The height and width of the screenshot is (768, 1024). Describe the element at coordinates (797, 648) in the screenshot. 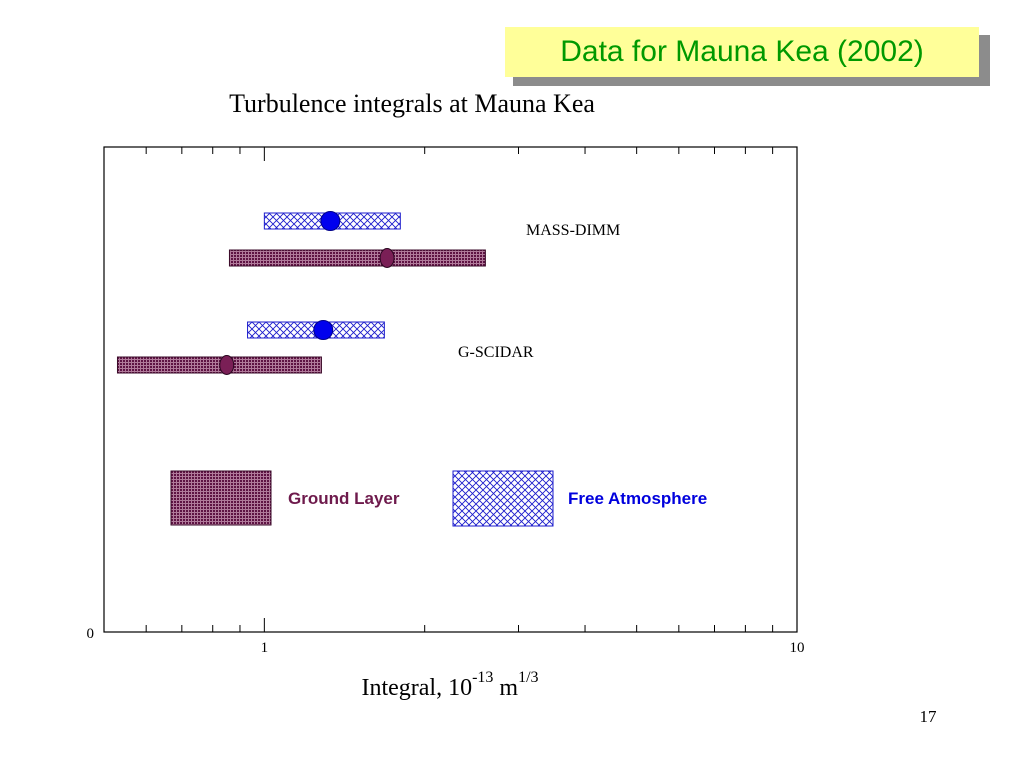

I see `x-tick-label: 10` at that location.